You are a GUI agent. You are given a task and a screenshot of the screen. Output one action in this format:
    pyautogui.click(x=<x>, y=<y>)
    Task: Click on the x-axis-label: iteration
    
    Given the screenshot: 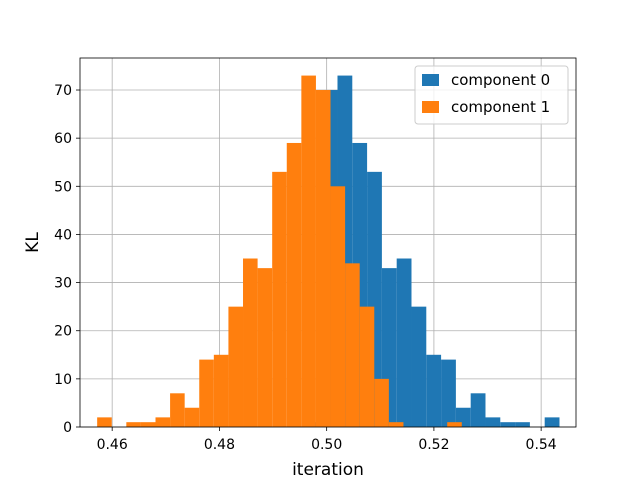 What is the action you would take?
    pyautogui.click(x=328, y=470)
    